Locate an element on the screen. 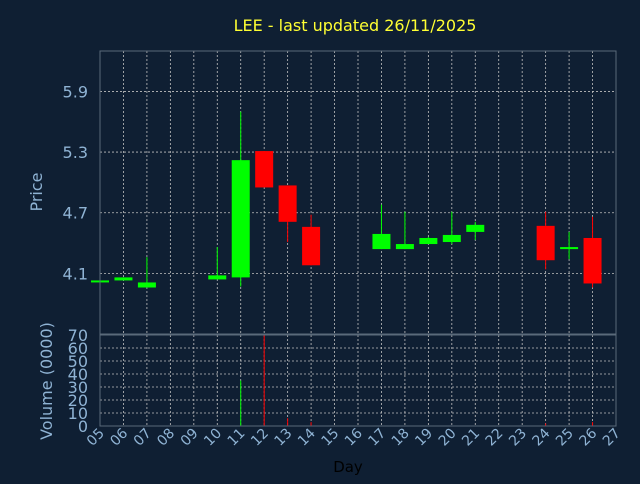 The image size is (640, 484). x-tick-label: 10 is located at coordinates (213, 438).